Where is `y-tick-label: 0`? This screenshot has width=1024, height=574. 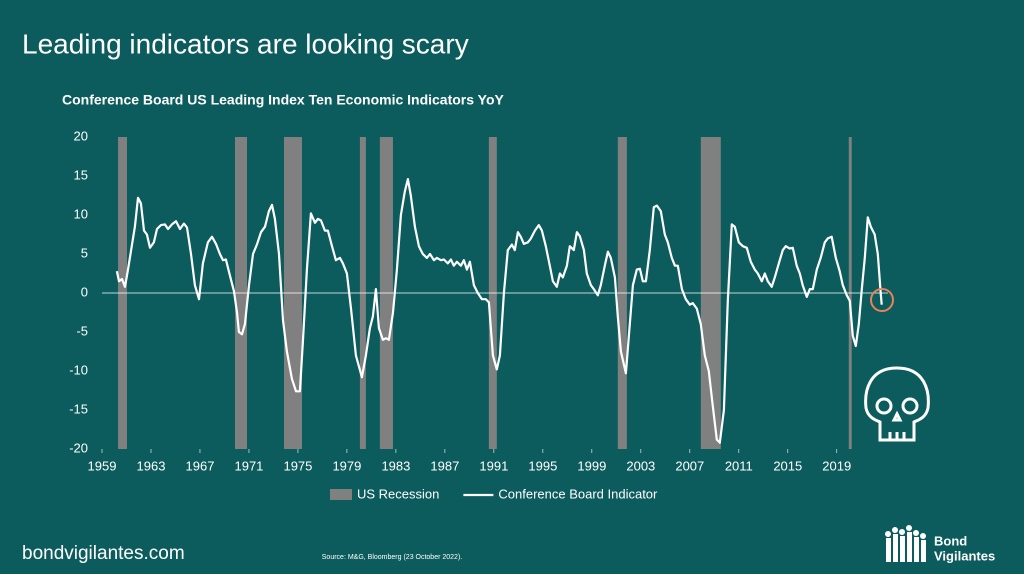 y-tick-label: 0 is located at coordinates (84, 291).